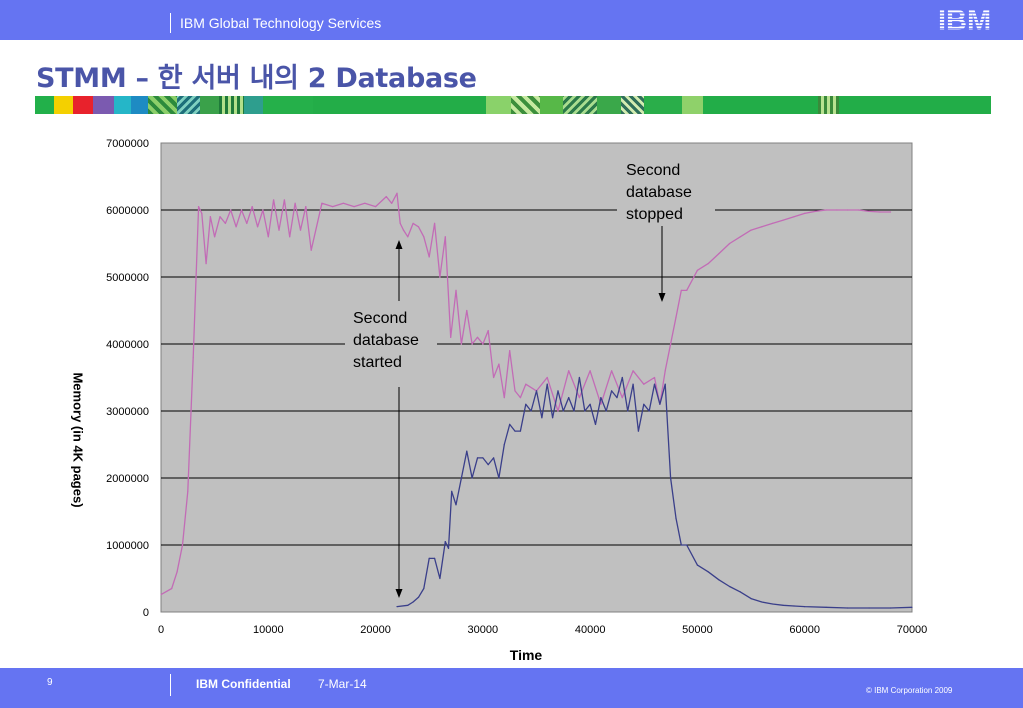 This screenshot has width=1023, height=708. Describe the element at coordinates (342, 684) in the screenshot. I see `footer-date: 7-Mar-14` at that location.